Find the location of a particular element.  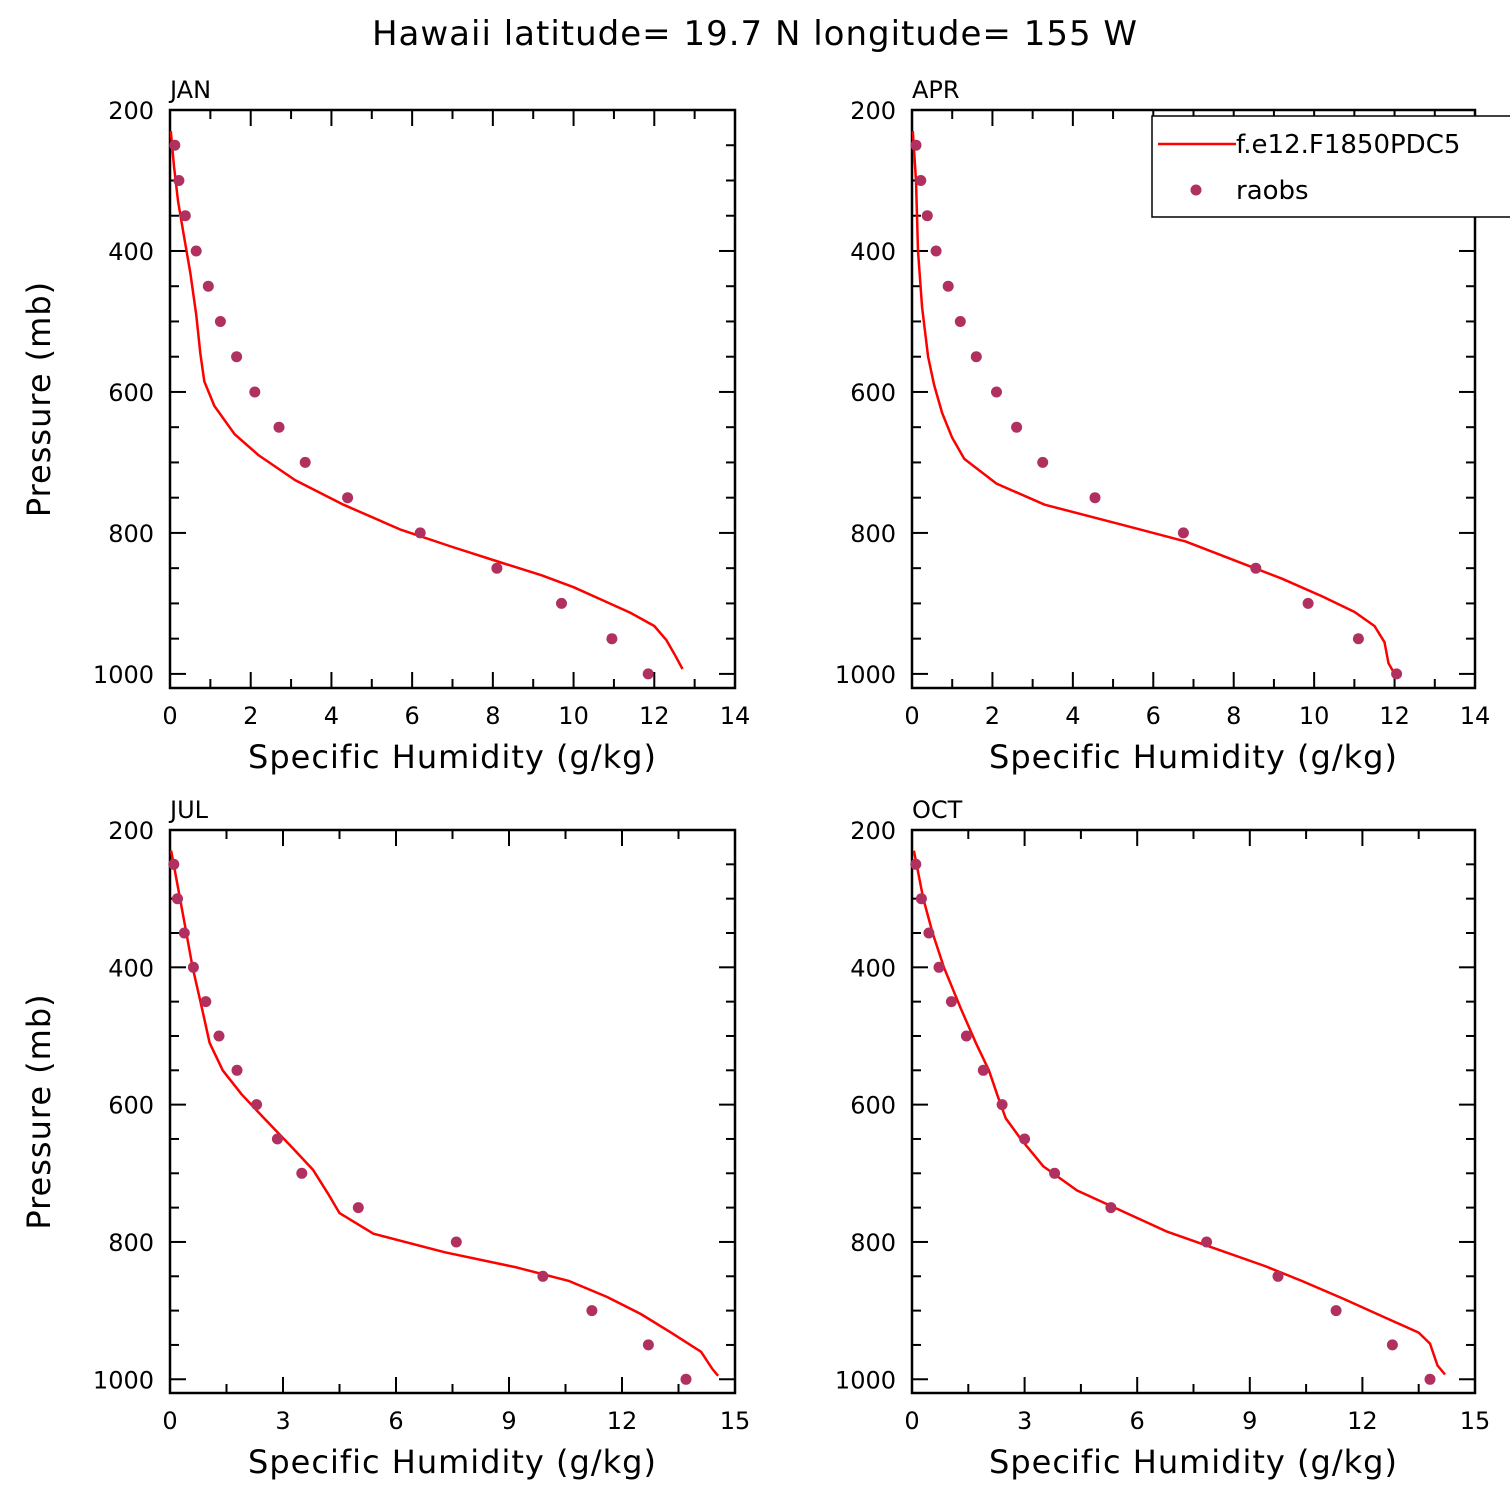

model-line is located at coordinates (1179, 1113).